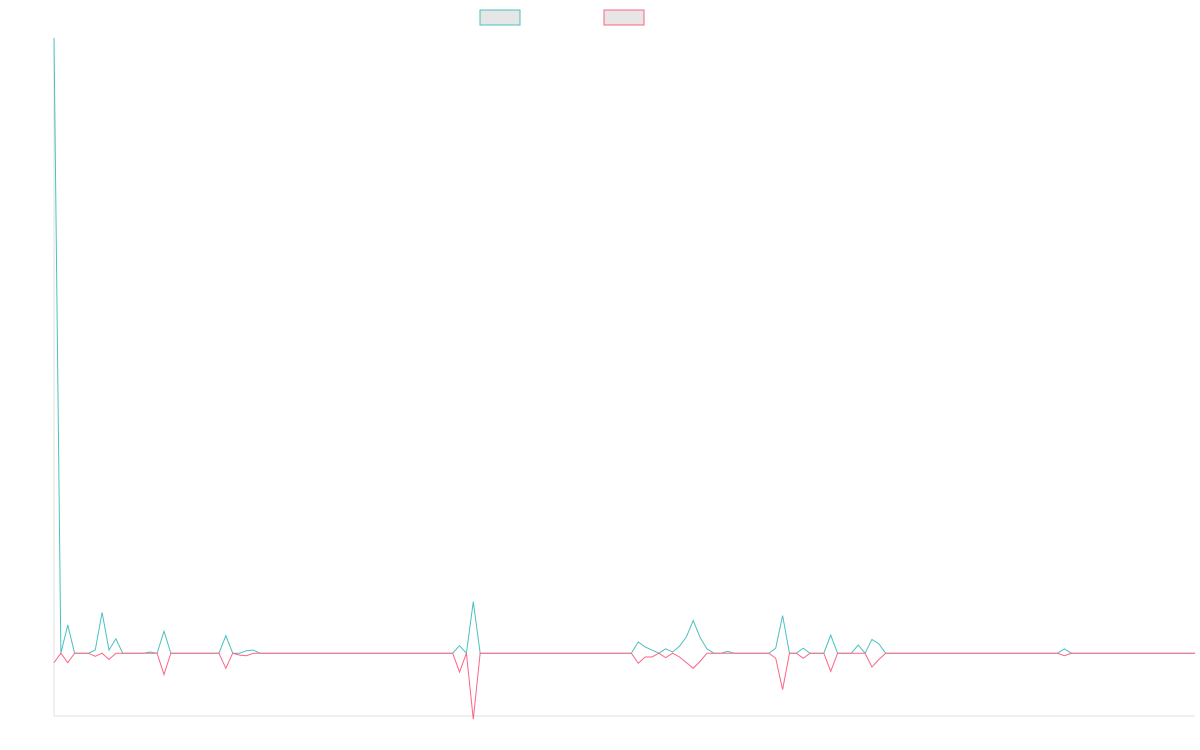 This screenshot has height=750, width=1200. What do you see at coordinates (562, 17) in the screenshot?
I see `legend` at bounding box center [562, 17].